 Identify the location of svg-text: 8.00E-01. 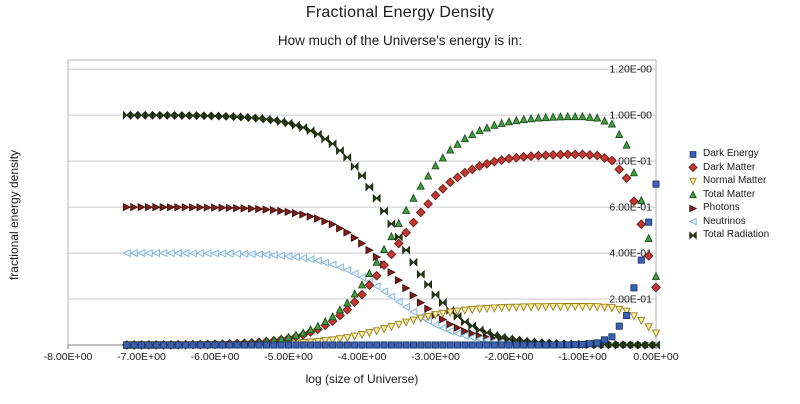
(630, 162).